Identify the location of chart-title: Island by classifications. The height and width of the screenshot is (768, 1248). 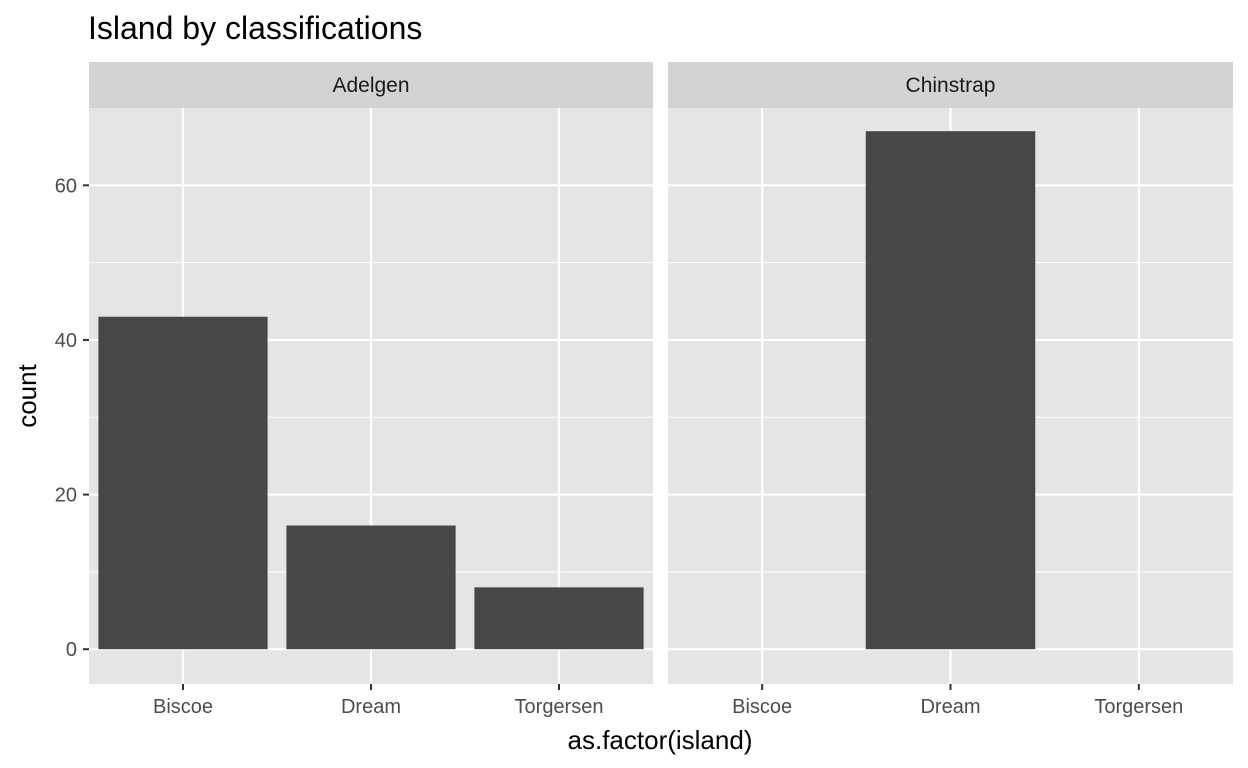
(255, 28).